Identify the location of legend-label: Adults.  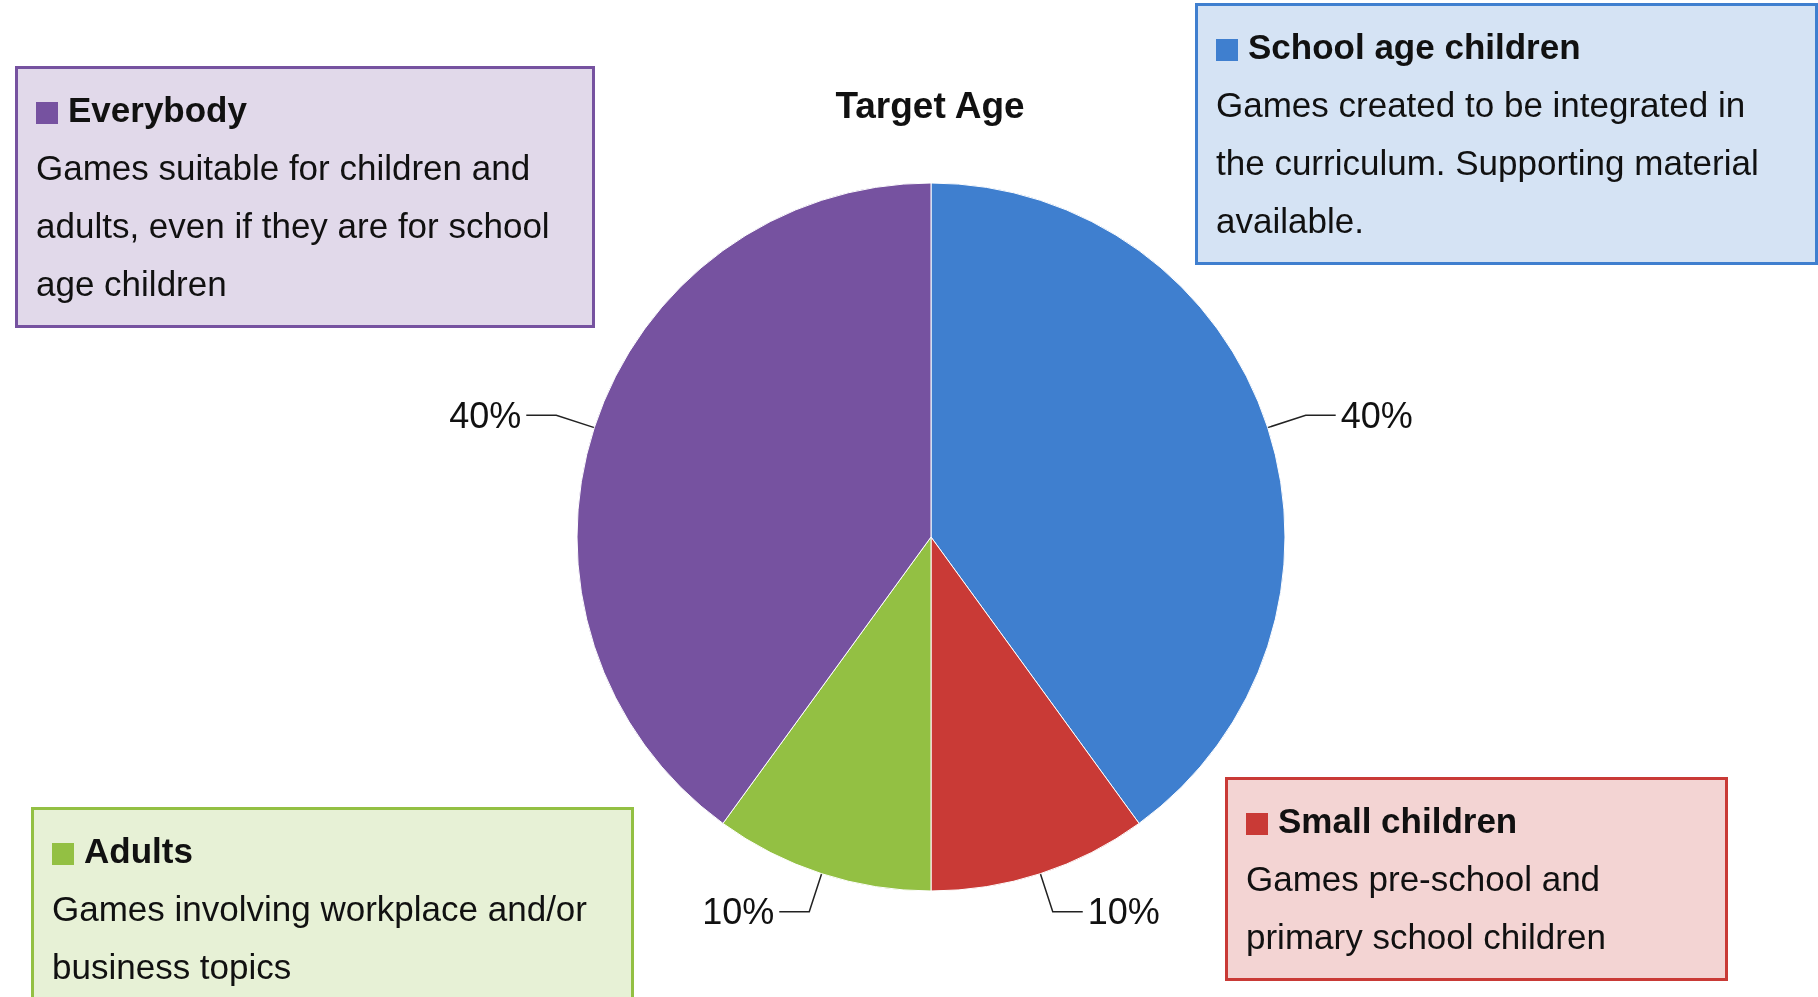
(138, 850).